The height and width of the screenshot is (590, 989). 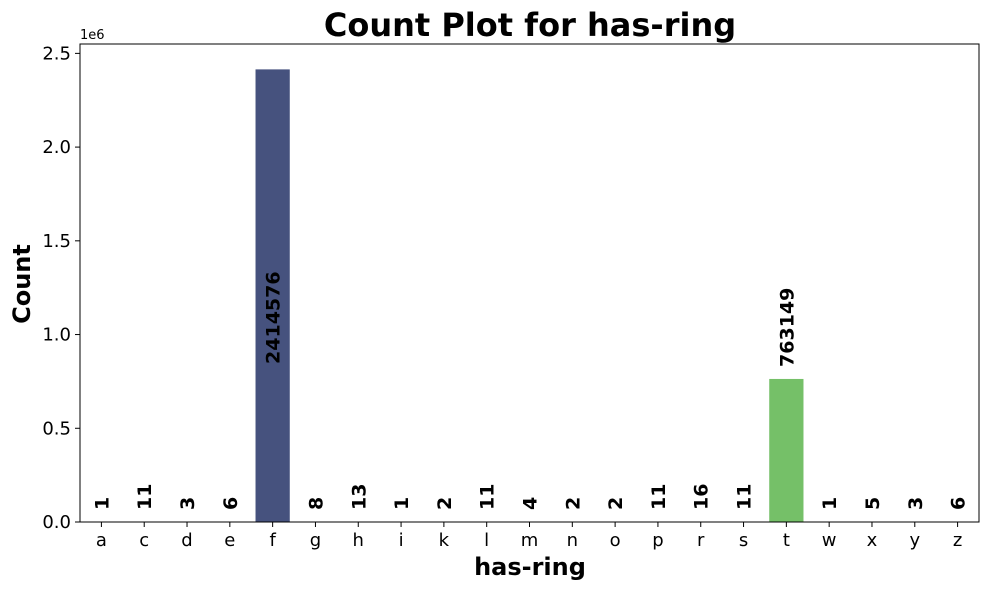 What do you see at coordinates (231, 503) in the screenshot?
I see `data-label-e: 6` at bounding box center [231, 503].